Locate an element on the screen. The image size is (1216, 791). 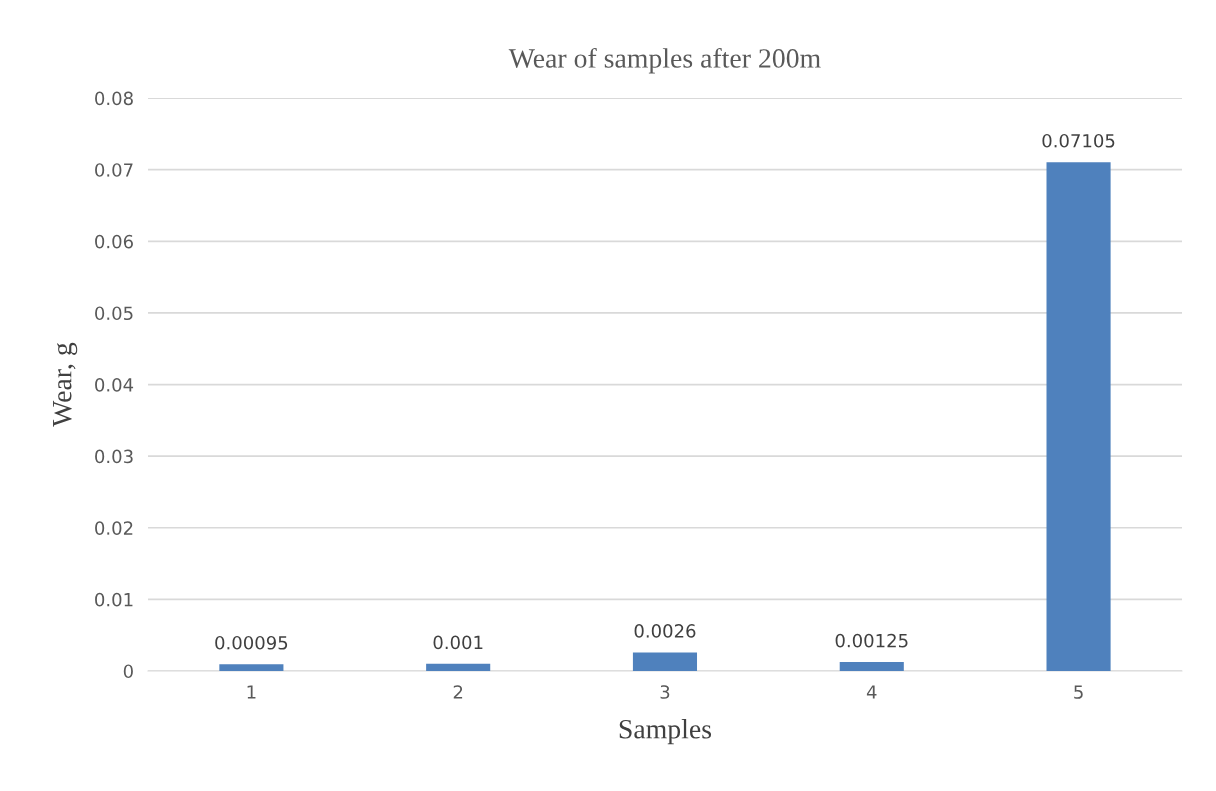
data-label: 0.00125 is located at coordinates (871, 640).